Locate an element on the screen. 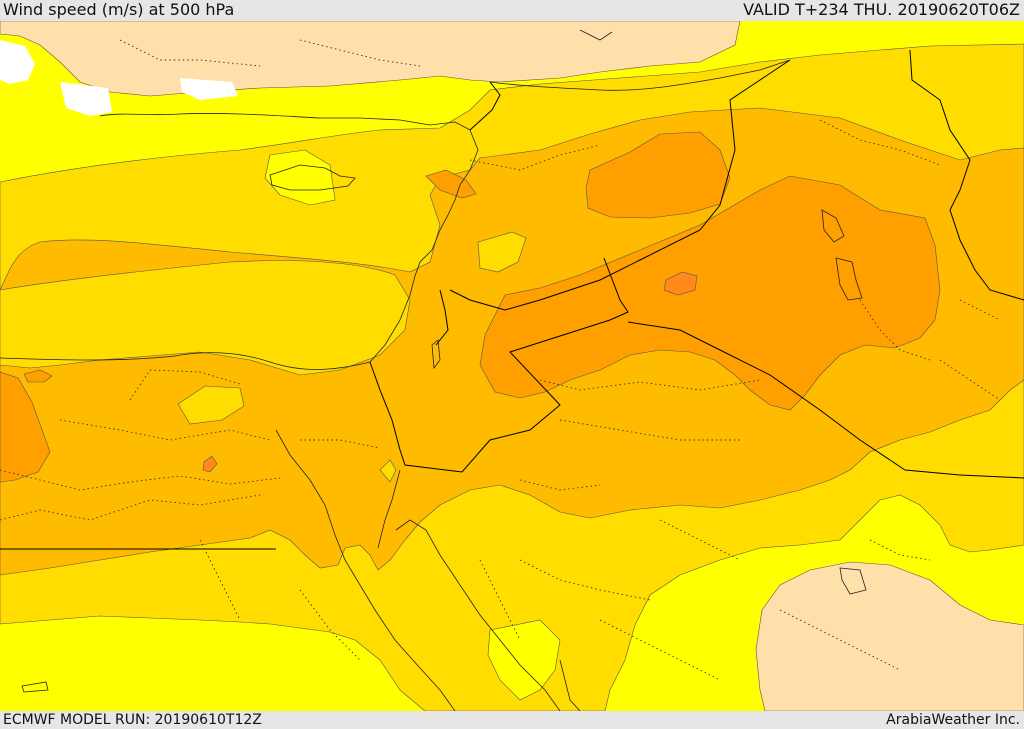  wind-band-higher is located at coordinates (710, 293).